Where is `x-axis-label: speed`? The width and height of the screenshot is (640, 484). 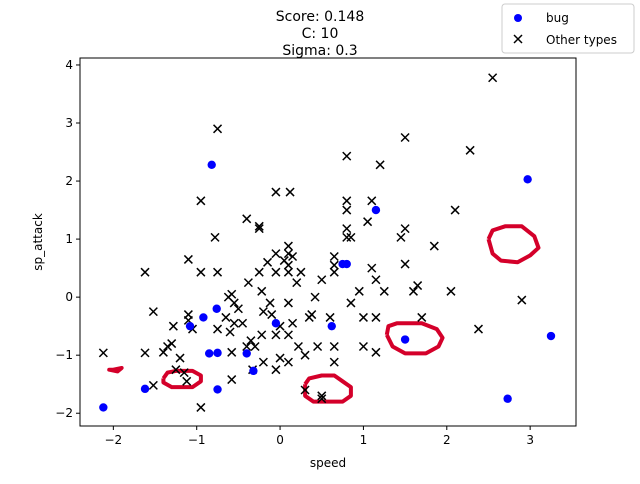
x-axis-label: speed is located at coordinates (328, 463).